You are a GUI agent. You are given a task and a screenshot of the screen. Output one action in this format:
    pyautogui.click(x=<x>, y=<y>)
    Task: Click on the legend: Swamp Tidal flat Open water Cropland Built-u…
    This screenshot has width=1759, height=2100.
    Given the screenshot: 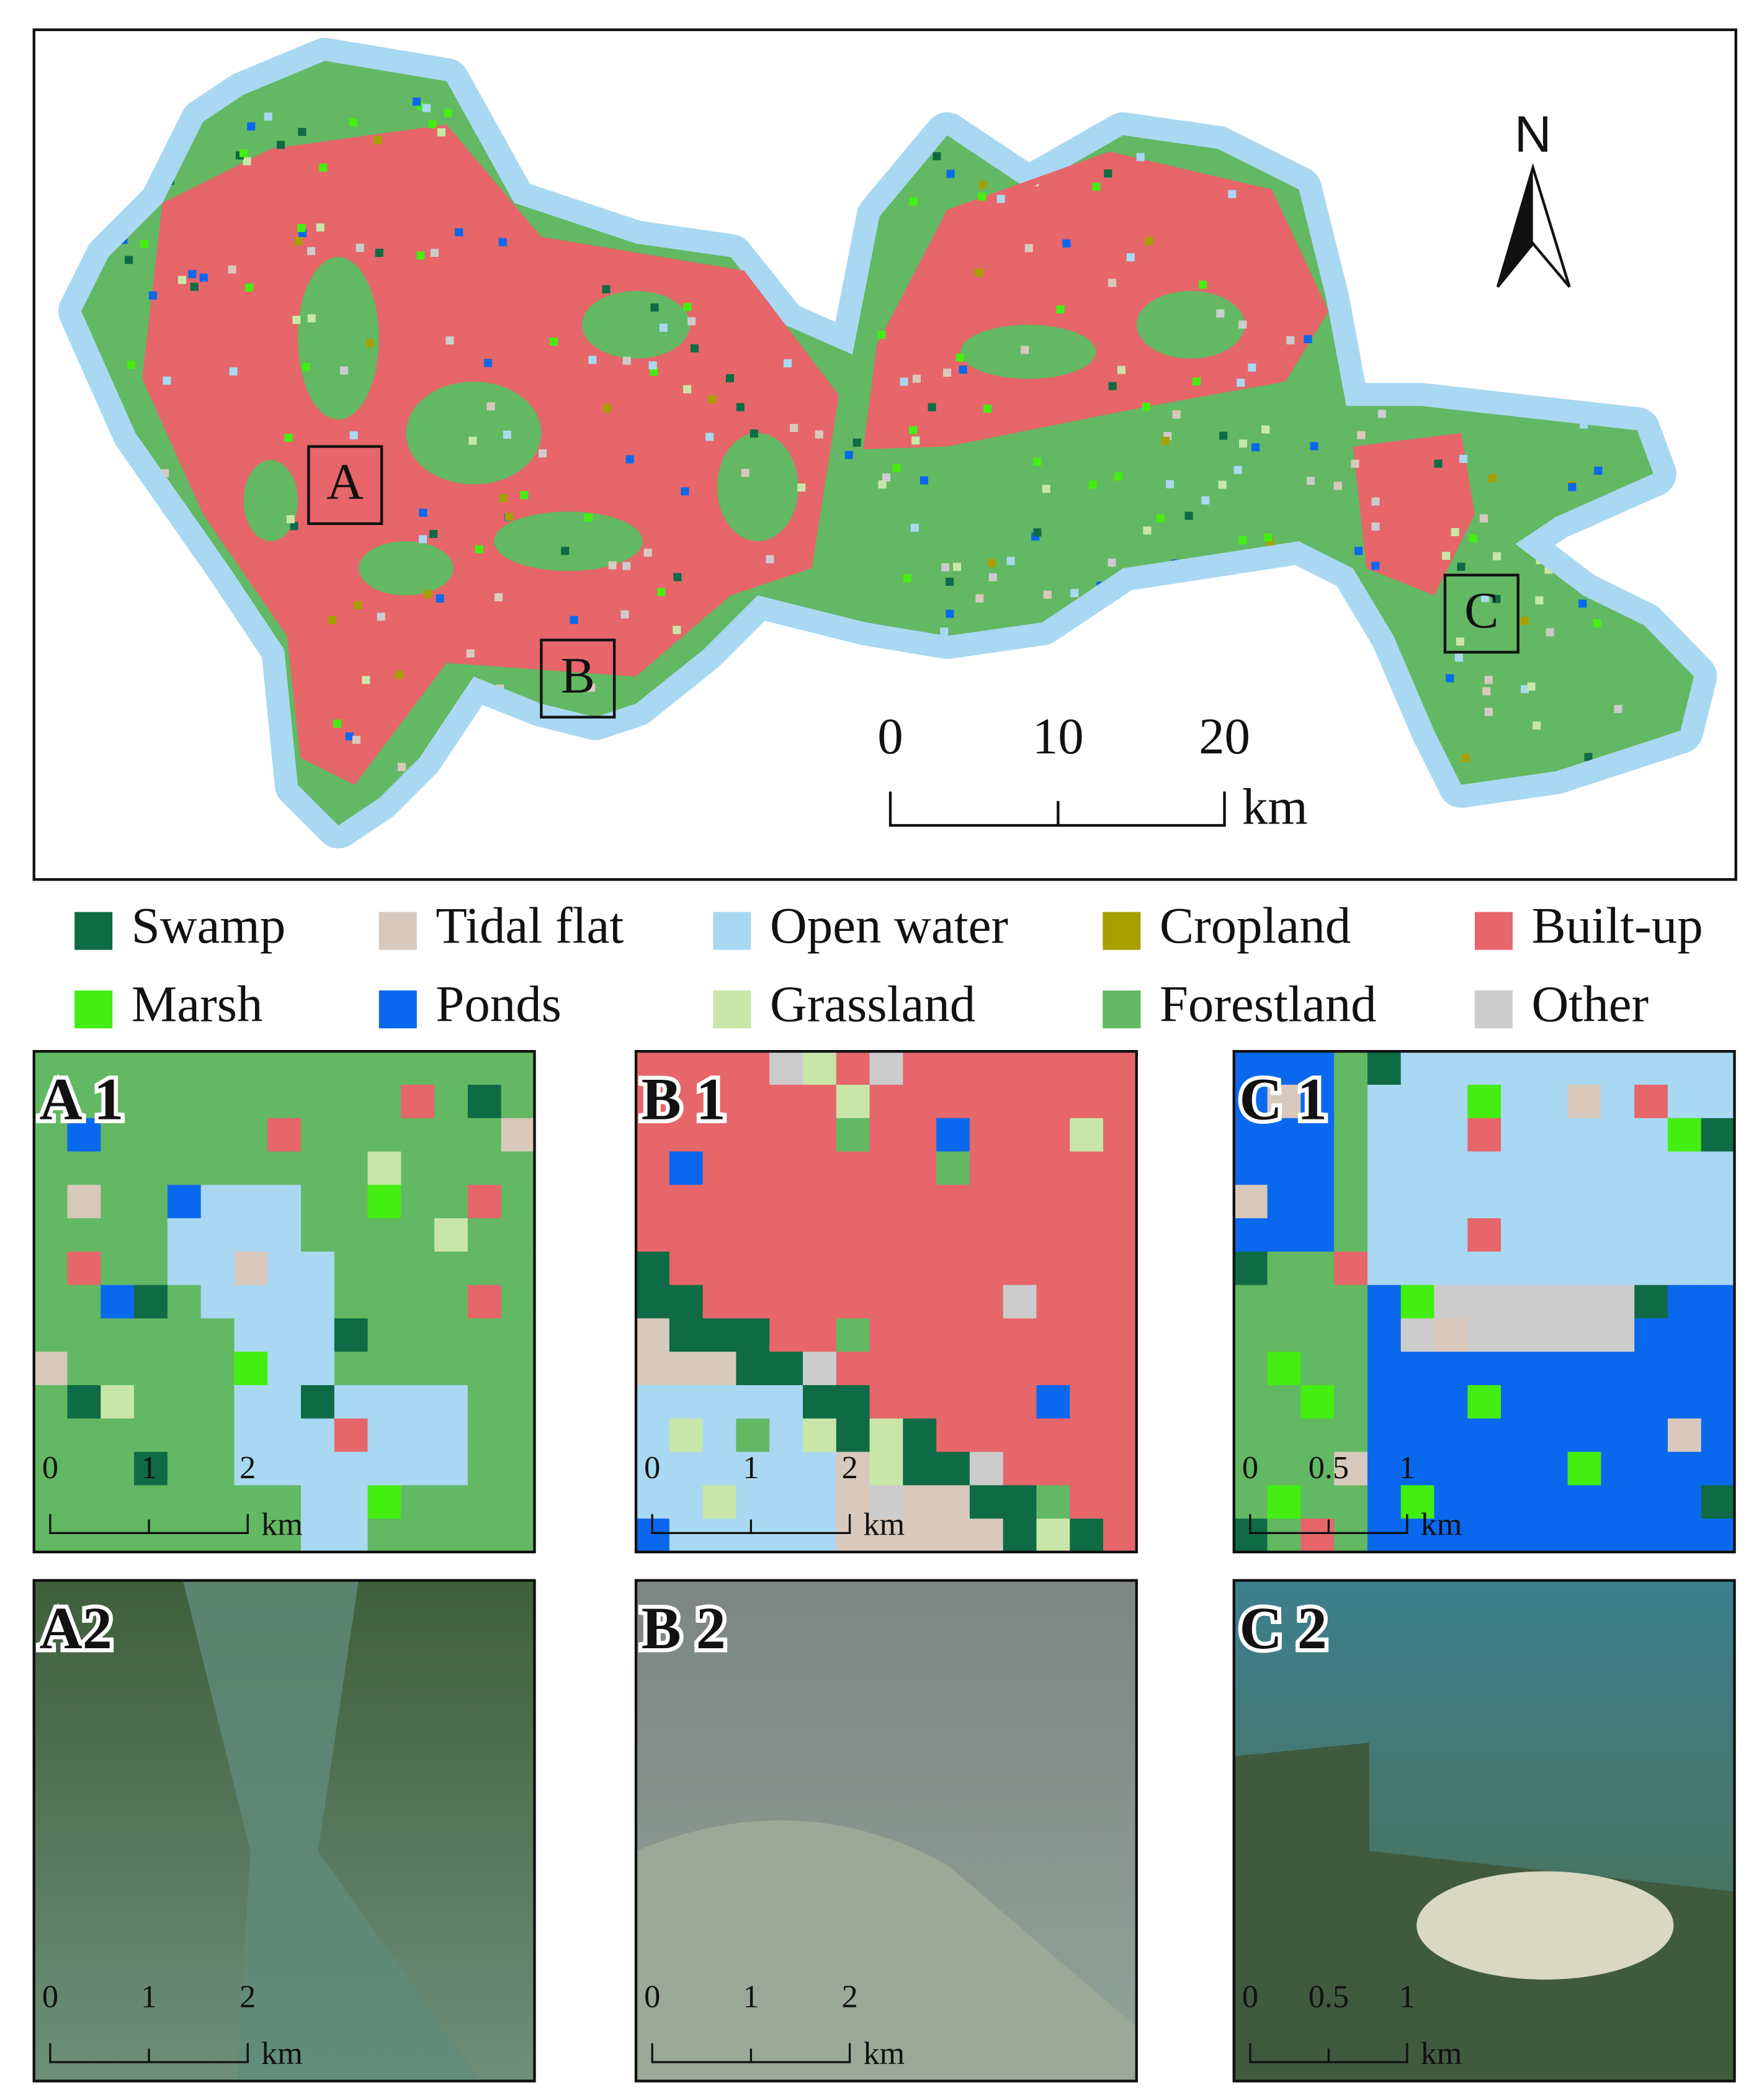 What is the action you would take?
    pyautogui.click(x=888, y=965)
    